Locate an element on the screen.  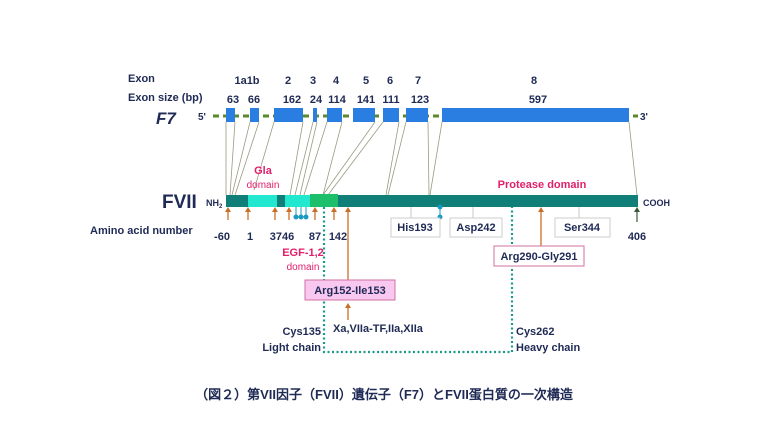
figure-caption: （図２）第VII因子（FVII）遺伝子（F7）とFVII蛋白質の一次構造 is located at coordinates (384, 394).